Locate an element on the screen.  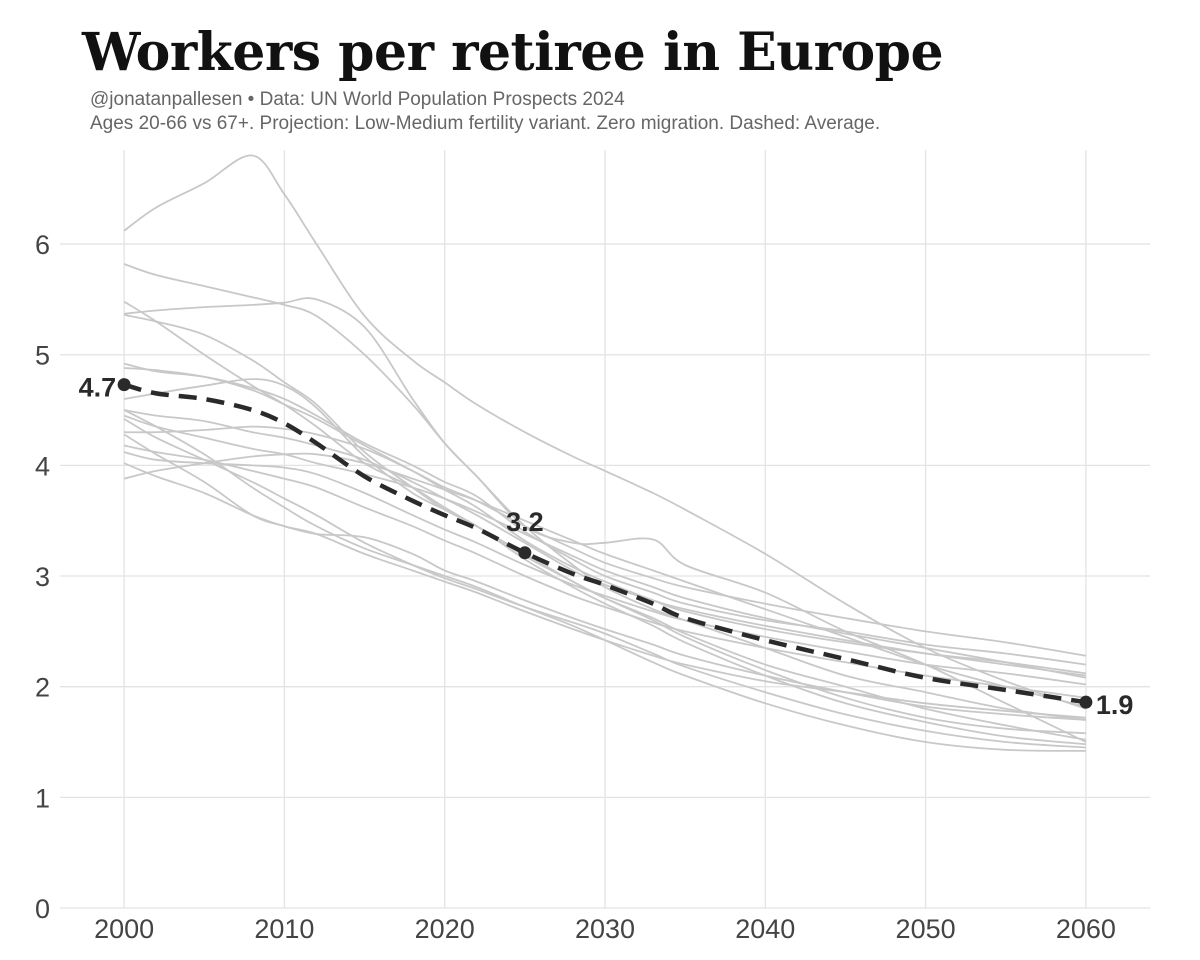
y-tick-label-0: 0 is located at coordinates (42, 909).